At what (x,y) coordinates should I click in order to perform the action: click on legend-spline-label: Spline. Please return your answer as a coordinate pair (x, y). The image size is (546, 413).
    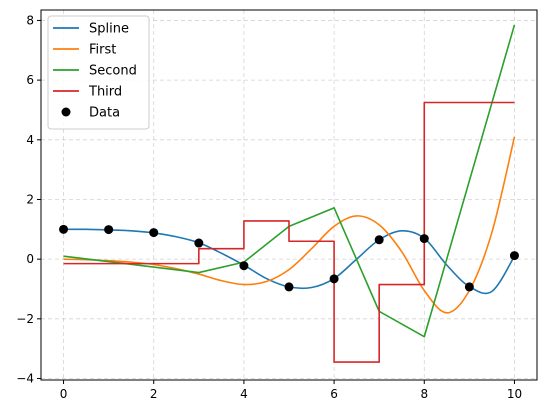
    Looking at the image, I should click on (109, 29).